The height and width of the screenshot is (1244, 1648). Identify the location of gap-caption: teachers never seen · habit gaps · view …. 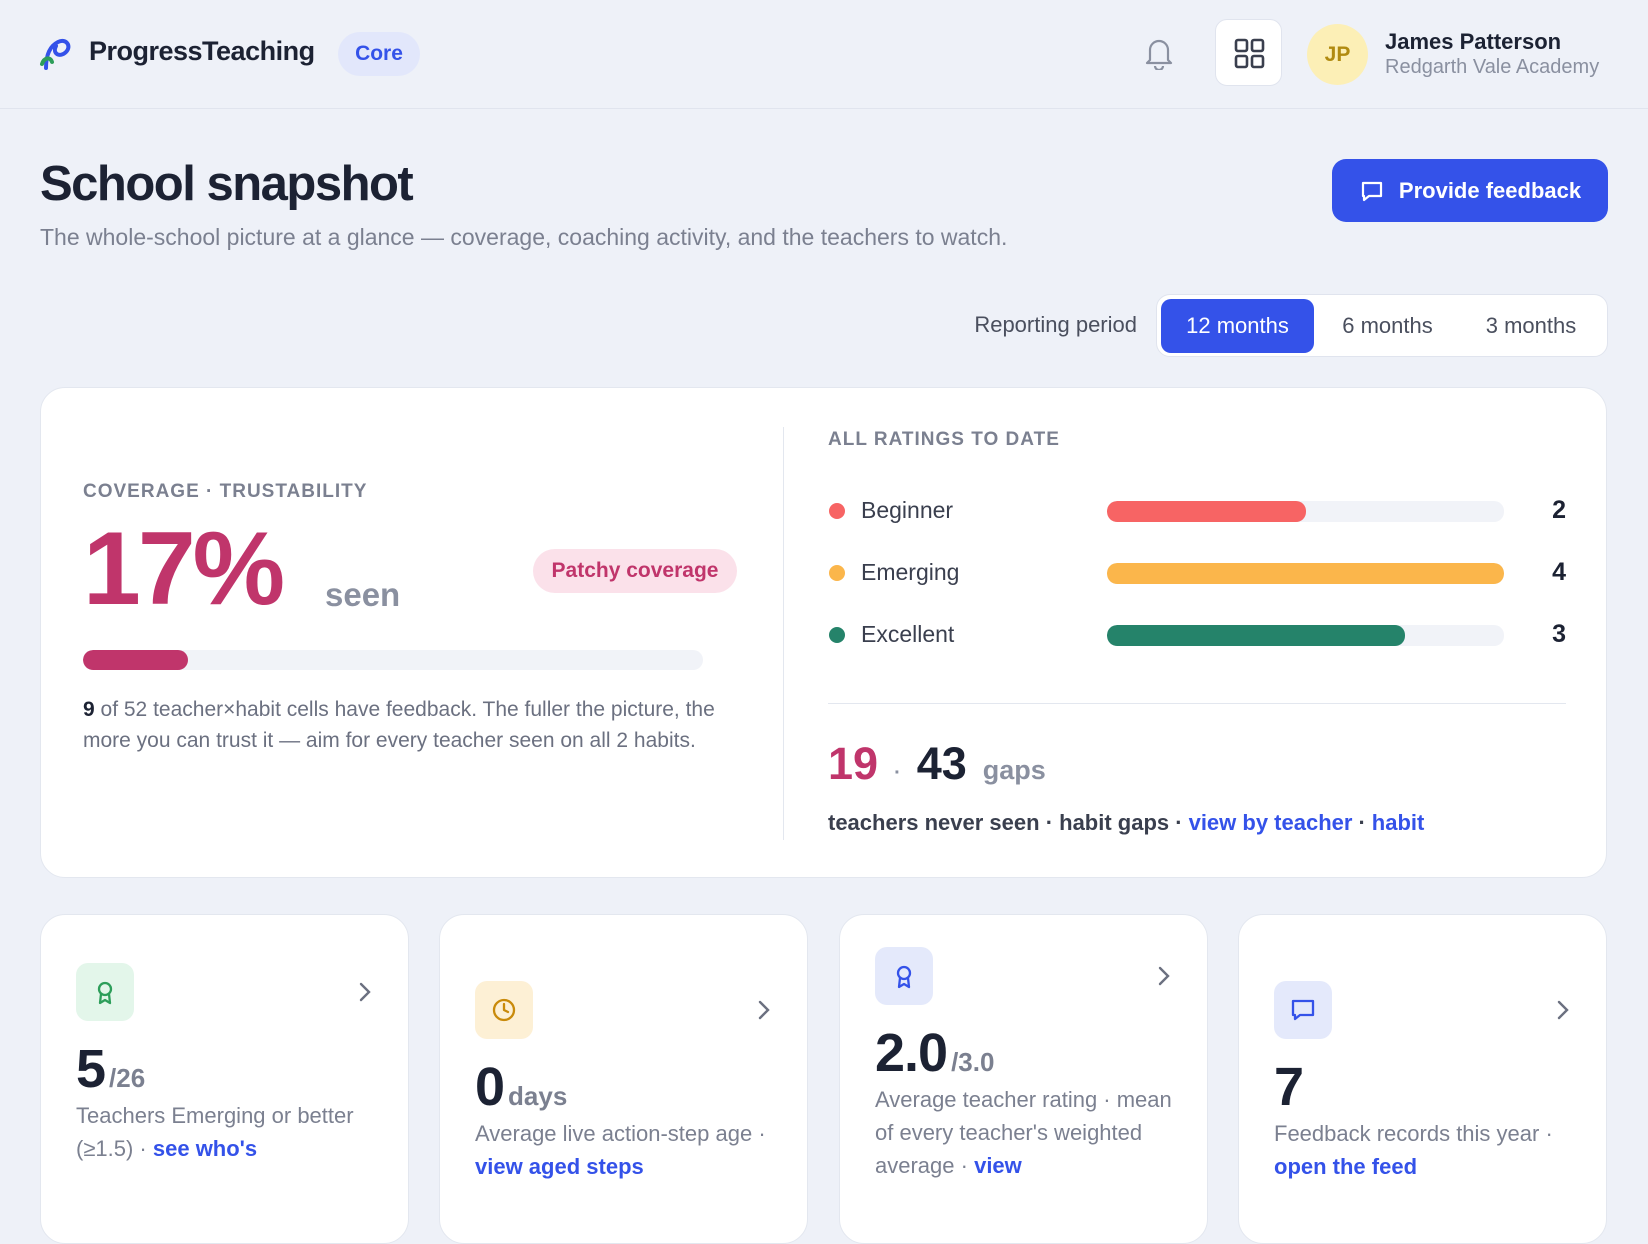
(1126, 823).